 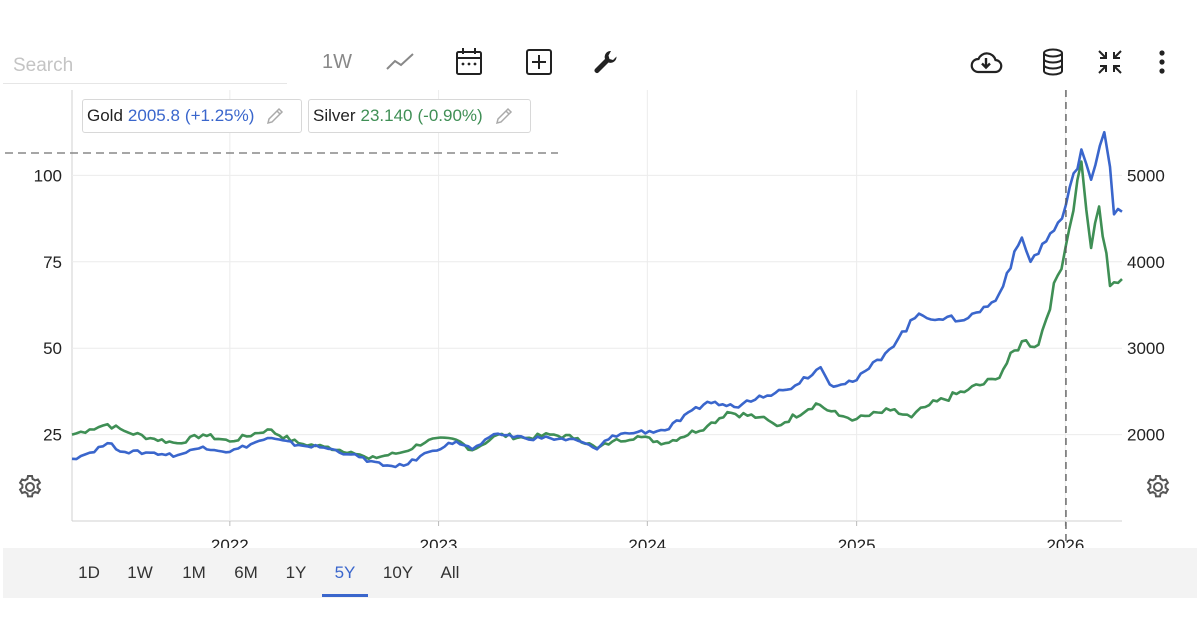 I want to click on left-tick-label: 25, so click(x=52, y=435).